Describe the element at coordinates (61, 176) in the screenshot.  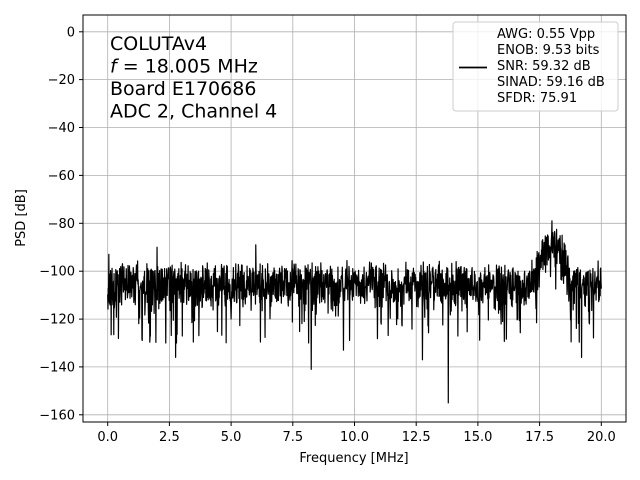
I see `y-tick-label: −60` at that location.